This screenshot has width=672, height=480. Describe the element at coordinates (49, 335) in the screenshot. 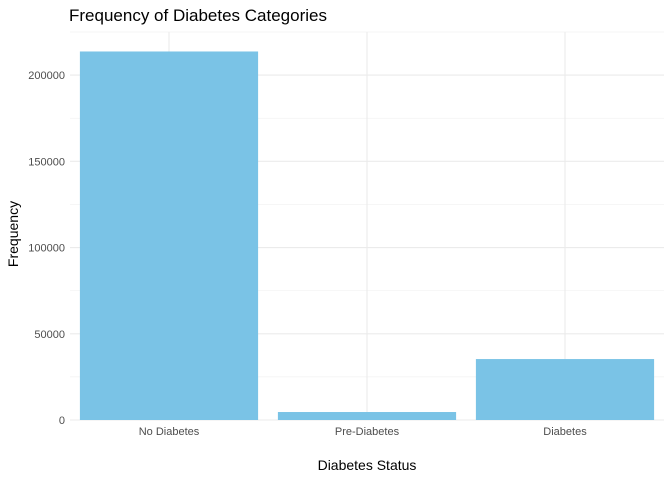

I see `y-tick-label: 50000` at that location.